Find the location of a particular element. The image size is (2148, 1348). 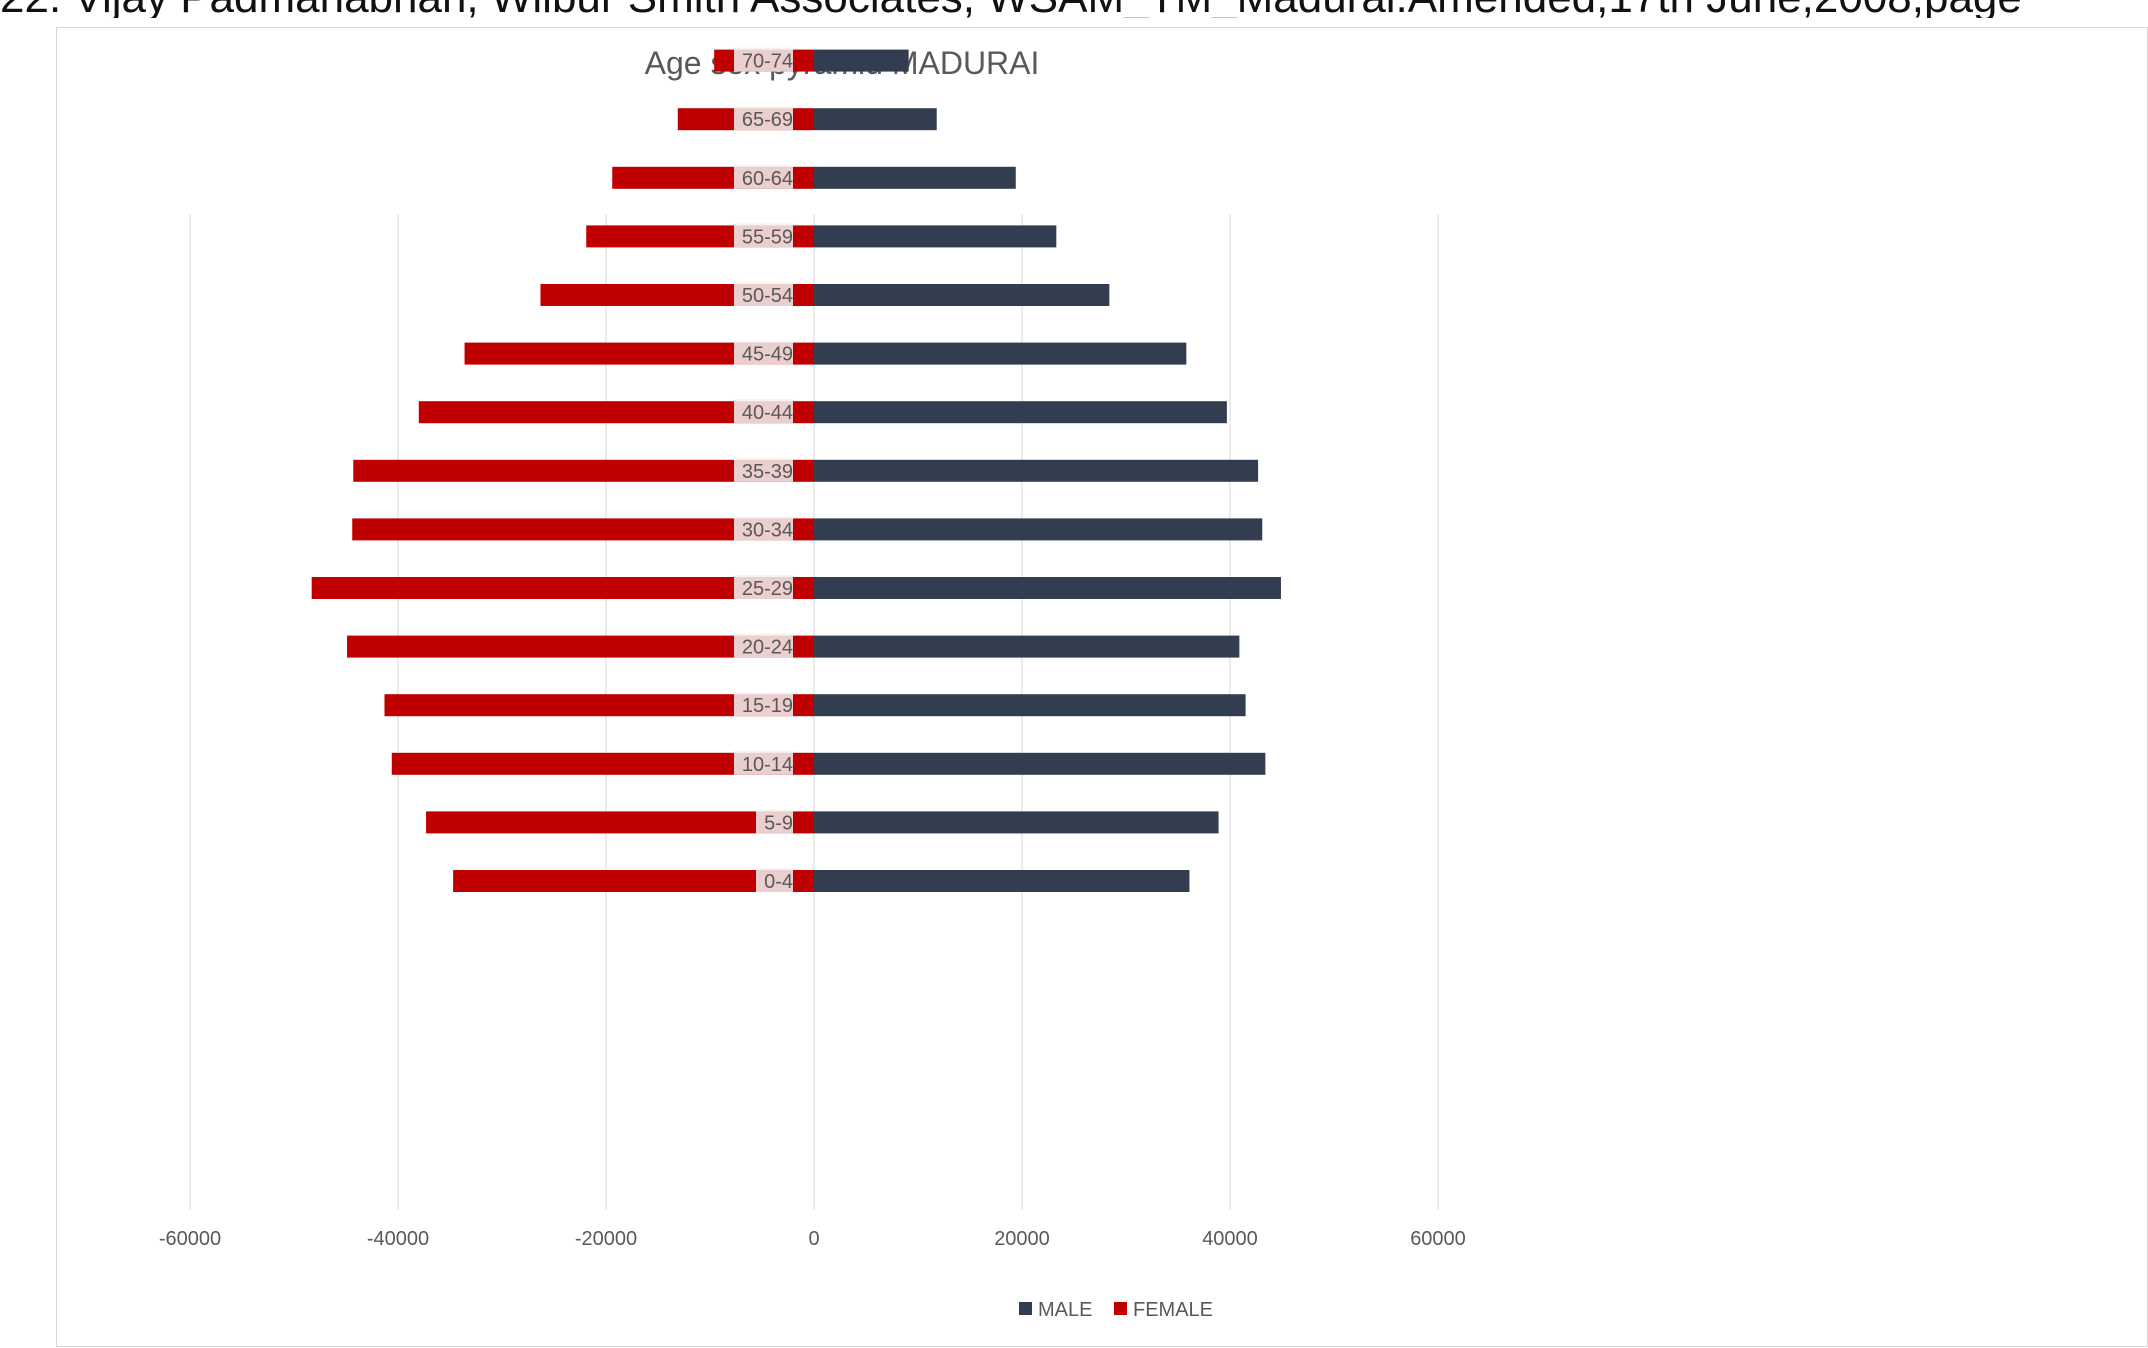

legend-label: FEMALE is located at coordinates (1173, 1310).